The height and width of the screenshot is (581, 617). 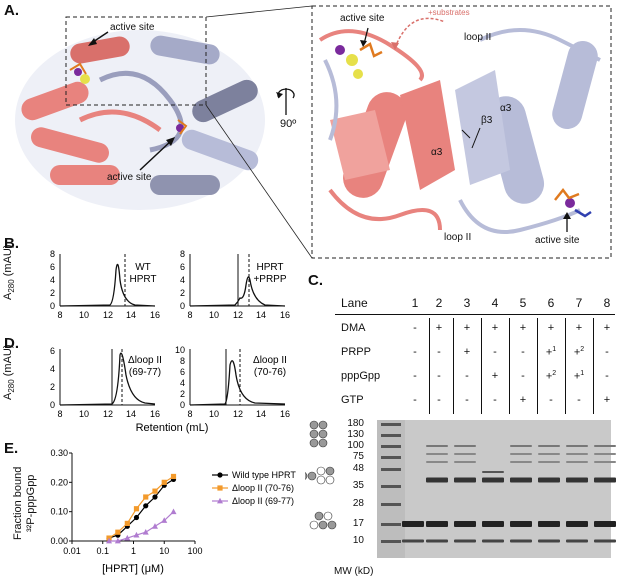 What do you see at coordinates (353, 328) in the screenshot?
I see `row-label: DMA` at bounding box center [353, 328].